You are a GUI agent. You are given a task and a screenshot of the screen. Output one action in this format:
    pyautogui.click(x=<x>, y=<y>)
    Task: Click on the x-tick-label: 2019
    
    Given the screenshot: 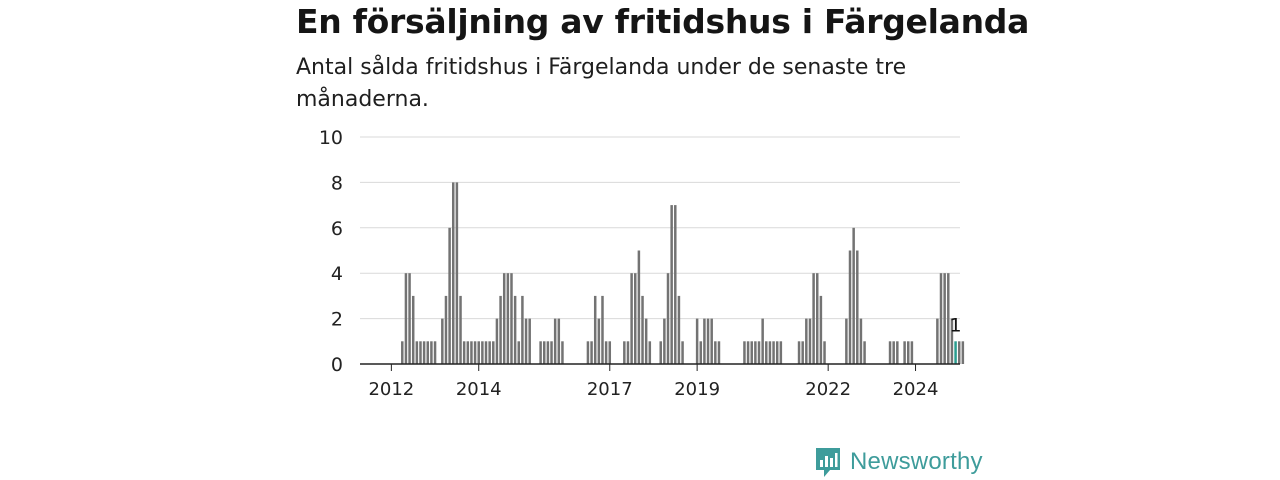 What is the action you would take?
    pyautogui.click(x=697, y=389)
    